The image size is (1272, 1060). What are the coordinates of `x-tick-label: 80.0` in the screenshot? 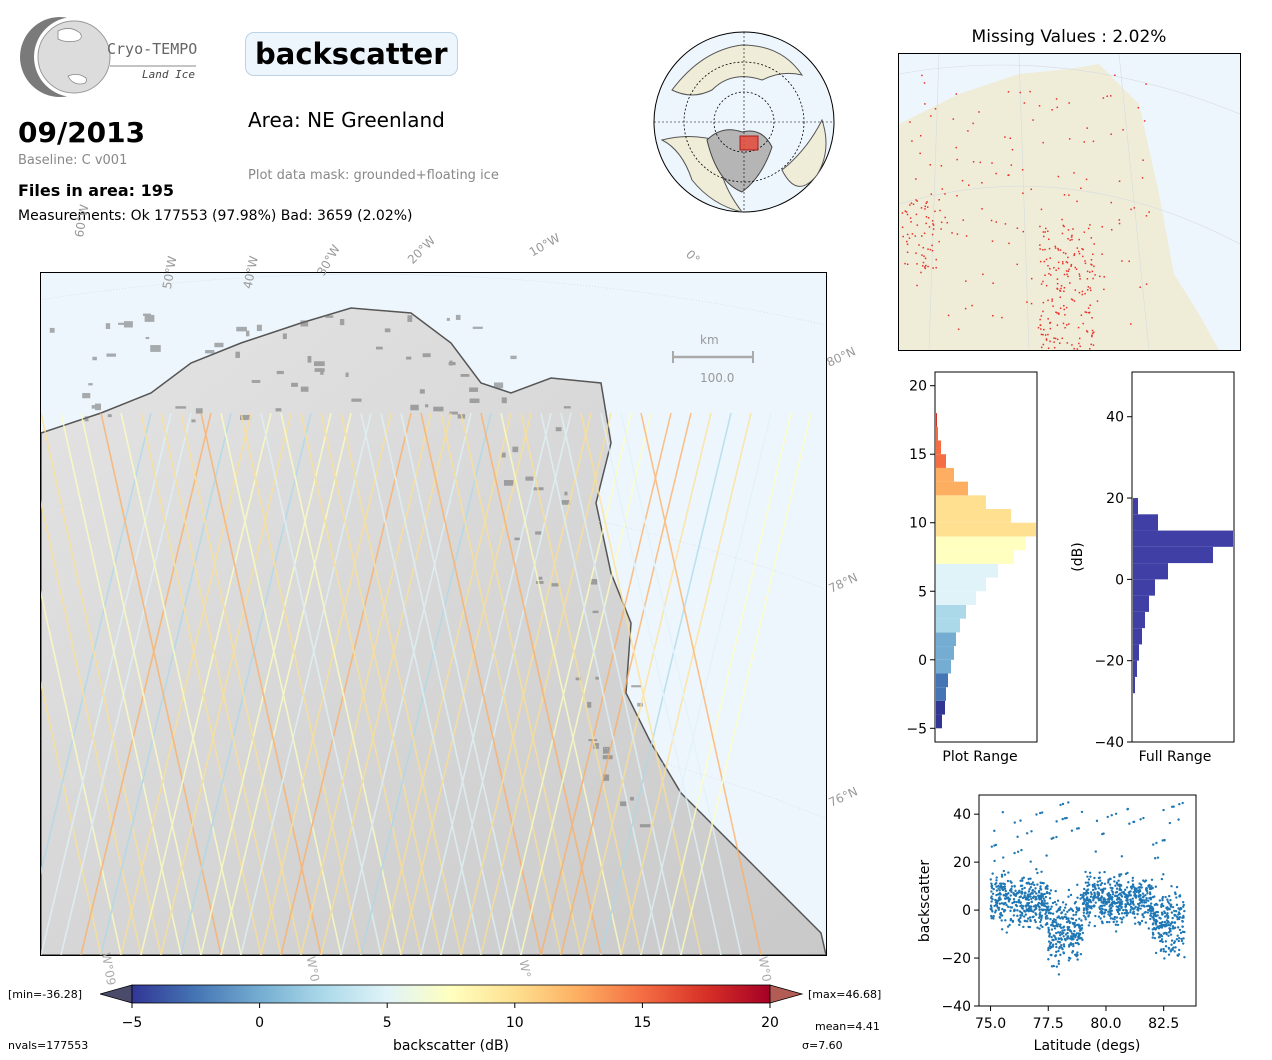 It's located at (1105, 1024).